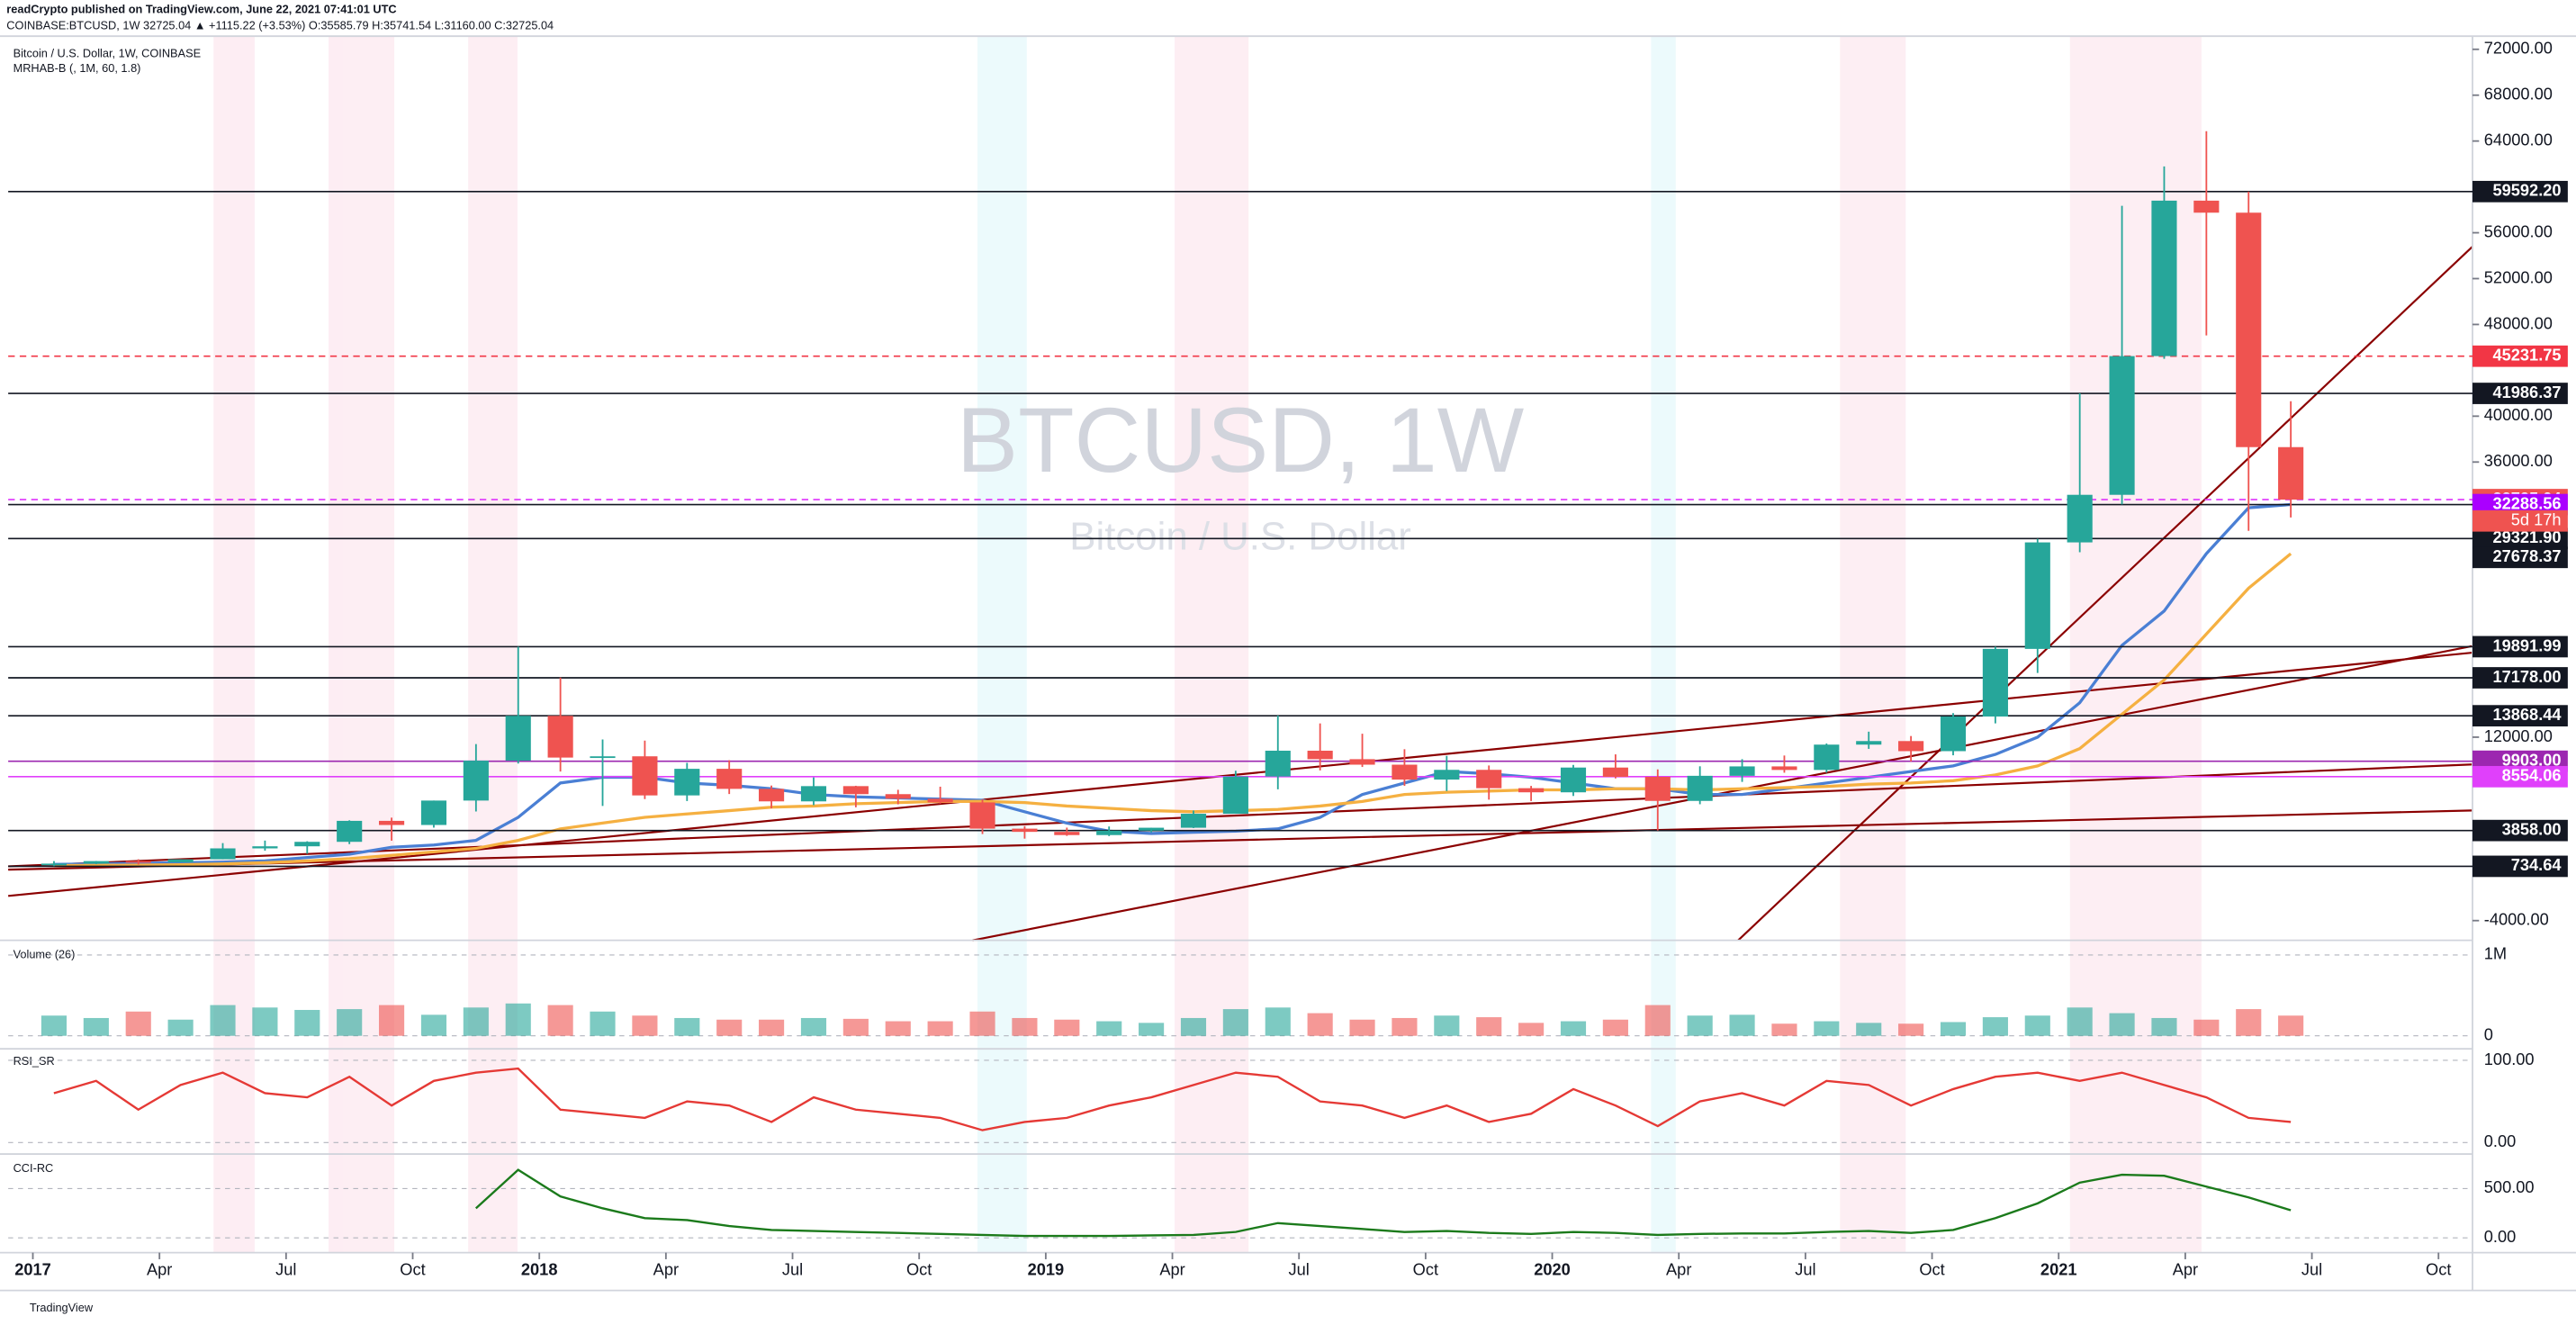 The image size is (2576, 1325). What do you see at coordinates (2495, 953) in the screenshot?
I see `pane-tick-label: 1M` at bounding box center [2495, 953].